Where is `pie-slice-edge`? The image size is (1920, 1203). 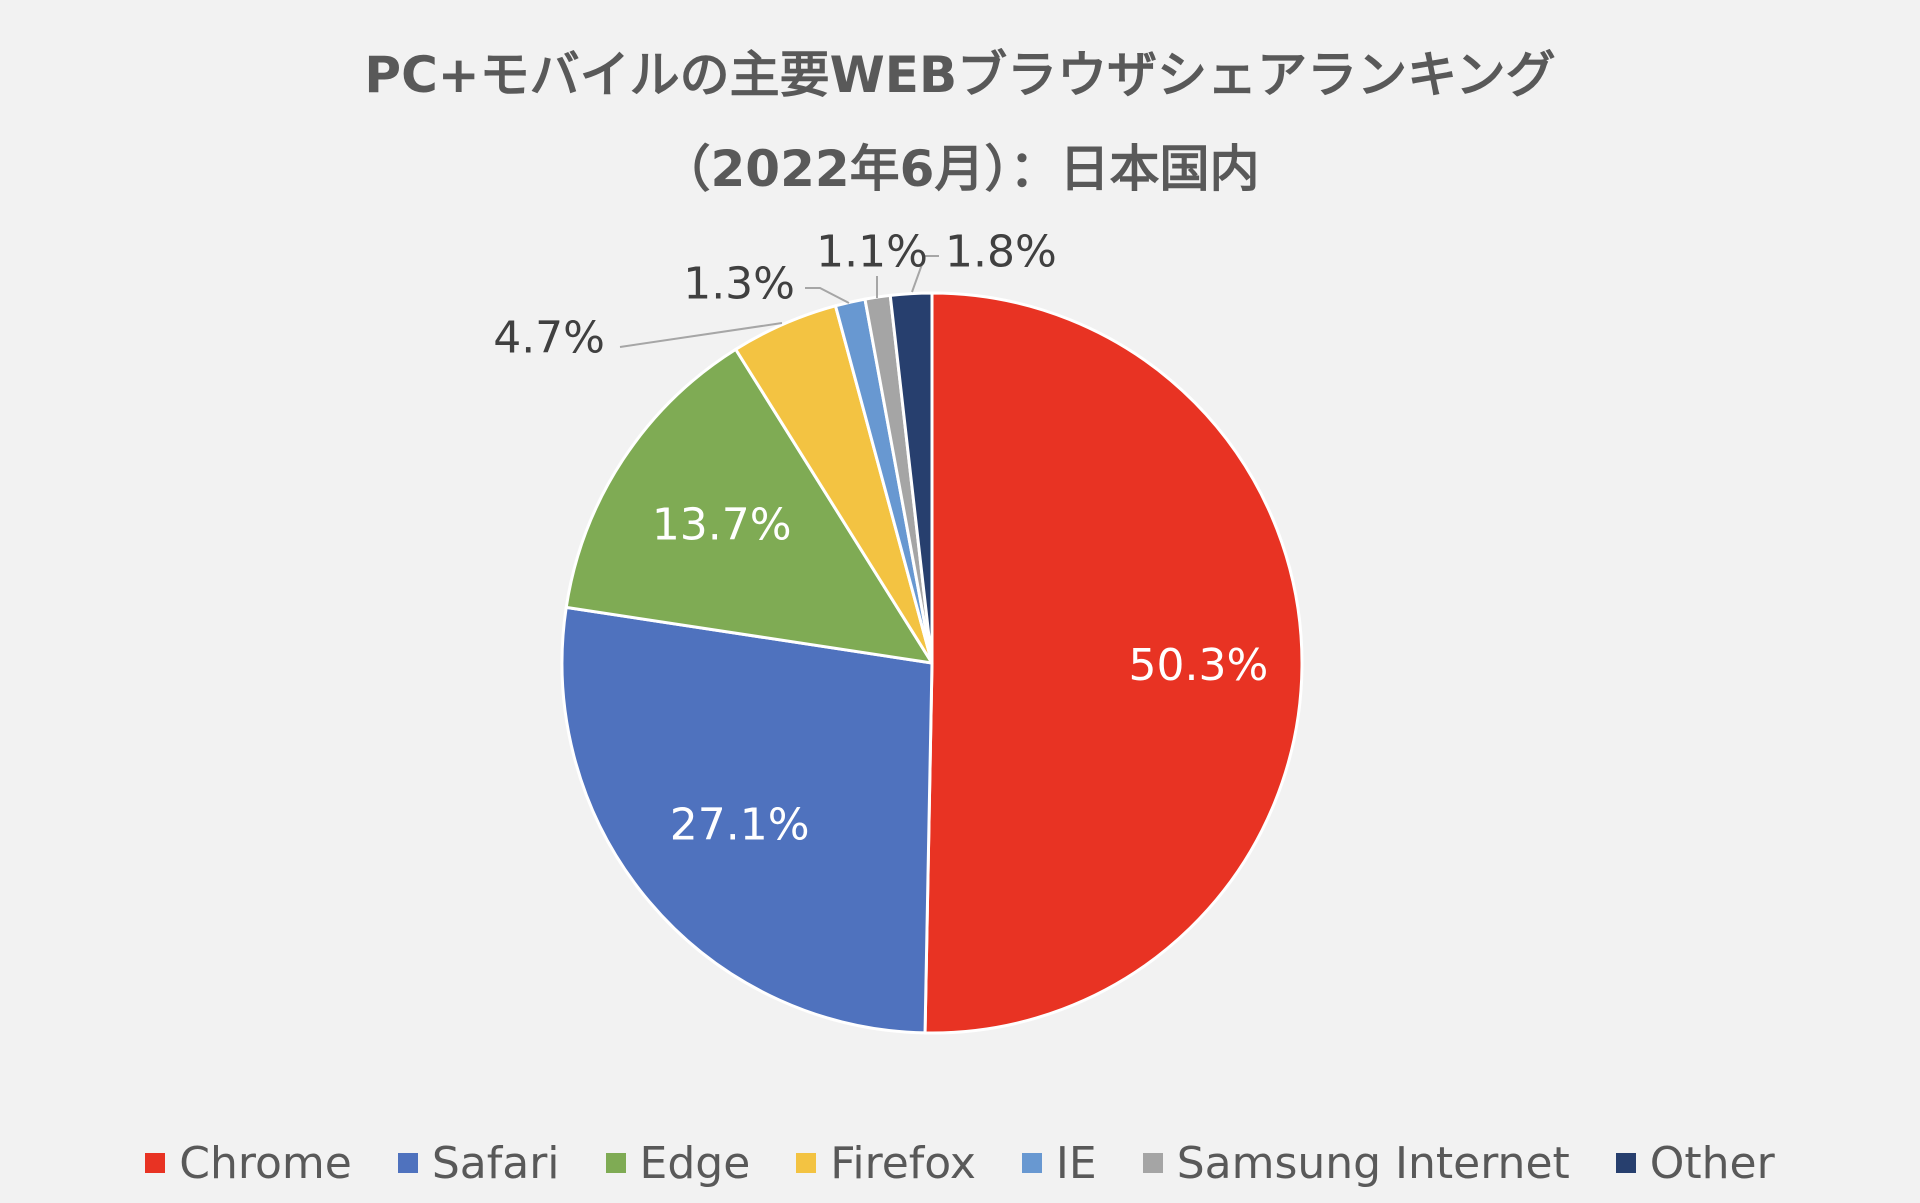
pie-slice-edge is located at coordinates (749, 506).